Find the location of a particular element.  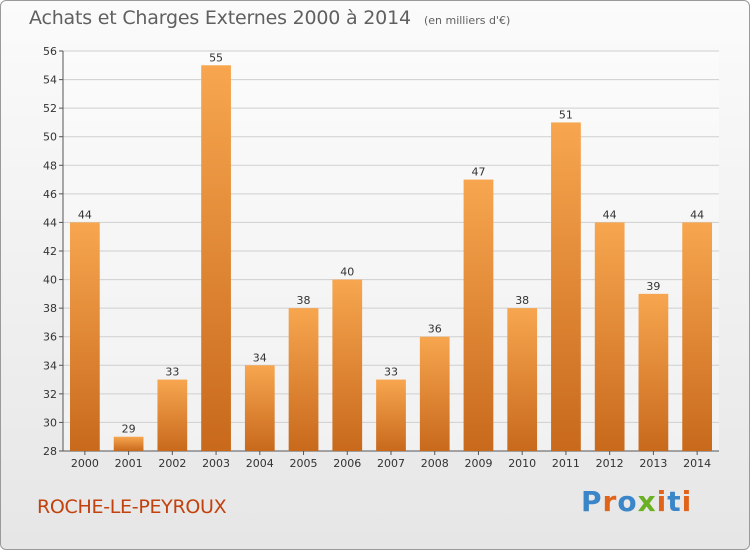

y-tick-label: 36 is located at coordinates (50, 337).